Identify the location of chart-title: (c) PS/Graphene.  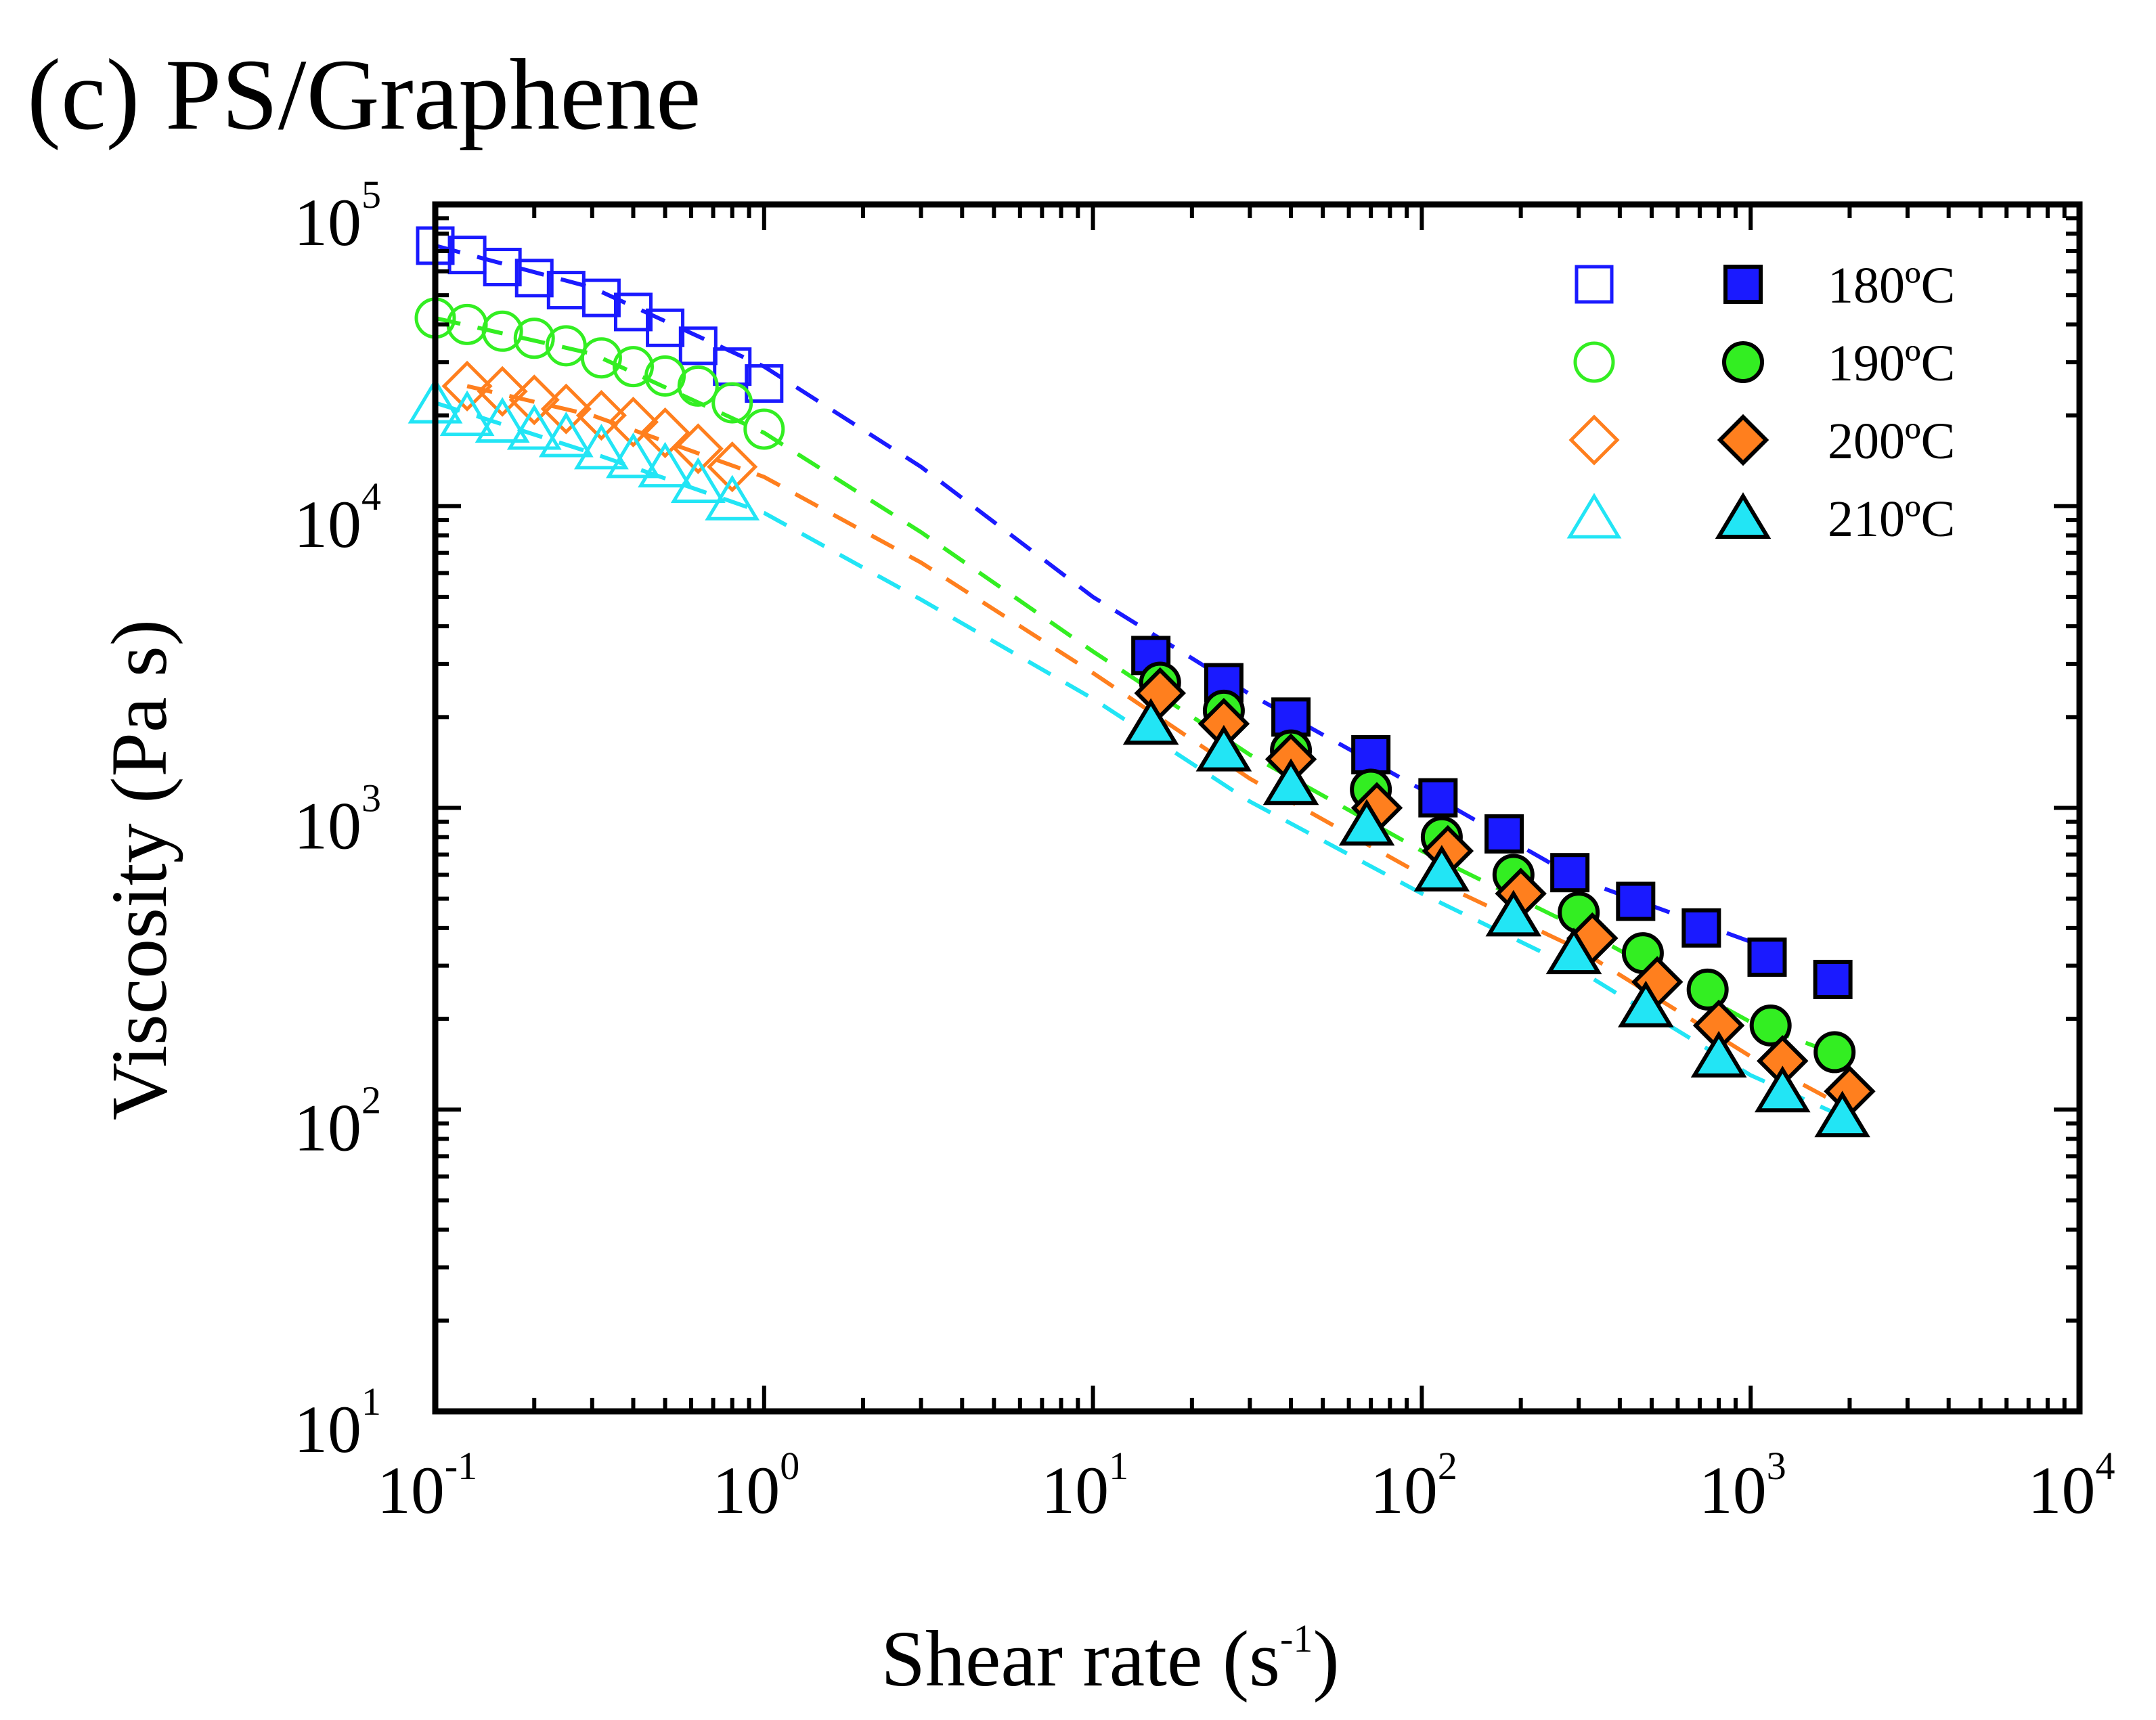
(364, 95).